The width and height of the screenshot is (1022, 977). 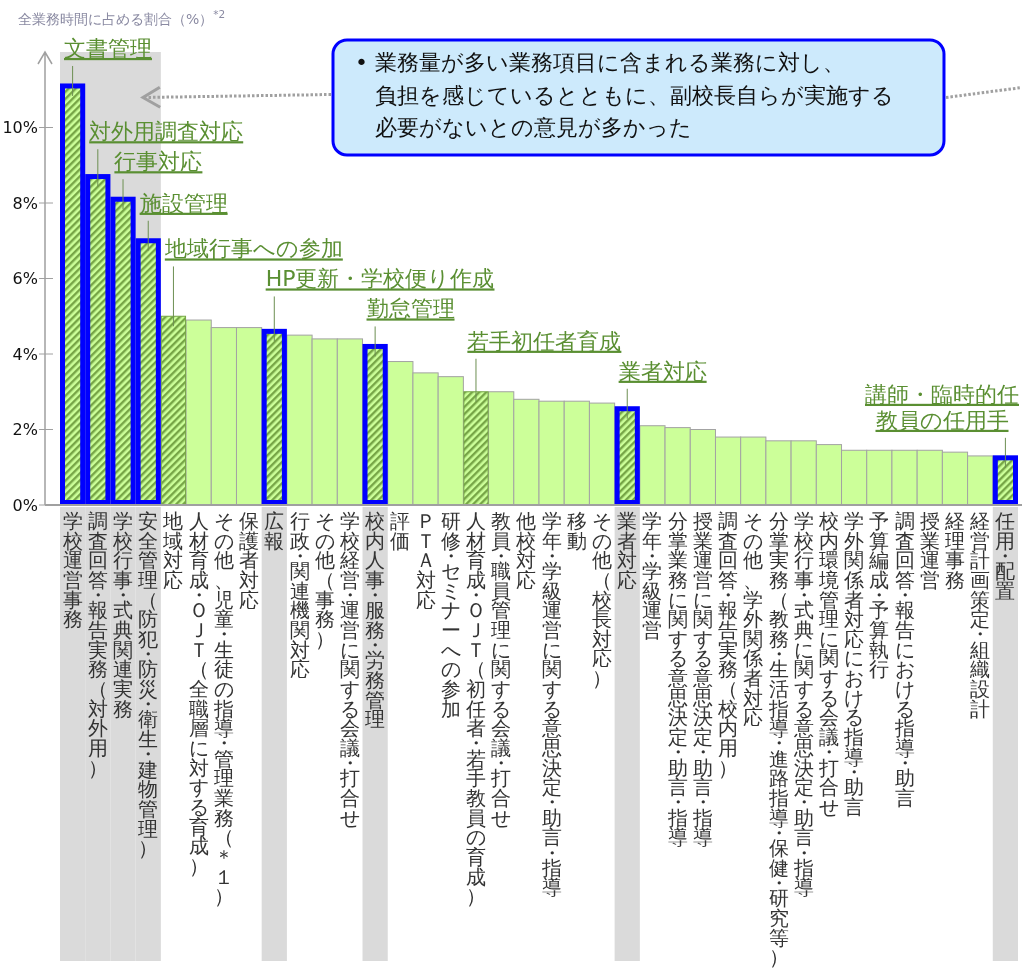 I want to click on category-label: その他（校長対応）, so click(x=602, y=600).